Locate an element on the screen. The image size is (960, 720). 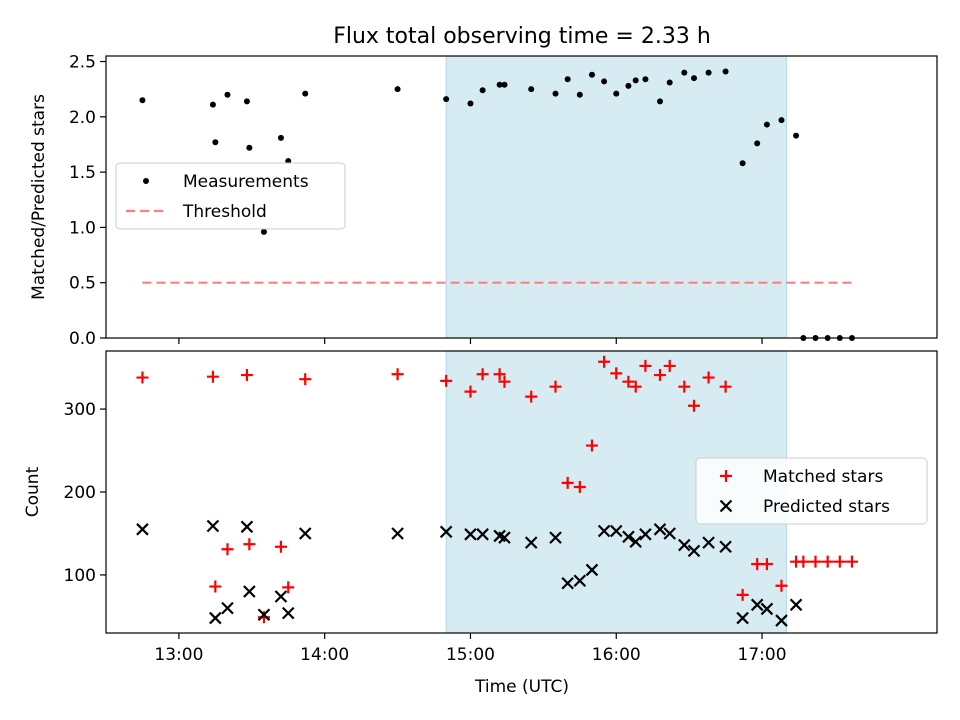
bottom-y-tick-label: 100 is located at coordinates (80, 576).